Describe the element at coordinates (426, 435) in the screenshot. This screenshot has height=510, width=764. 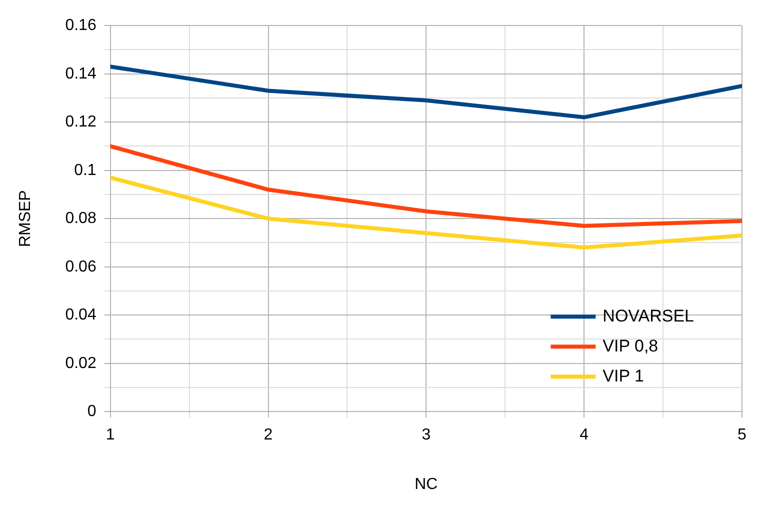
I see `x-tick-label: 3` at that location.